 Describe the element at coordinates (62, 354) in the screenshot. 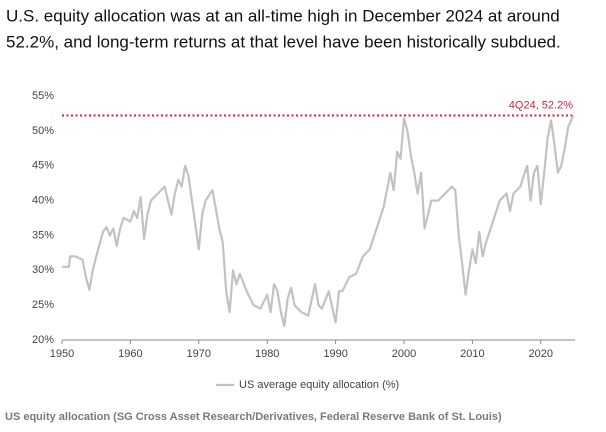

I see `x-tick-label: 1950` at that location.